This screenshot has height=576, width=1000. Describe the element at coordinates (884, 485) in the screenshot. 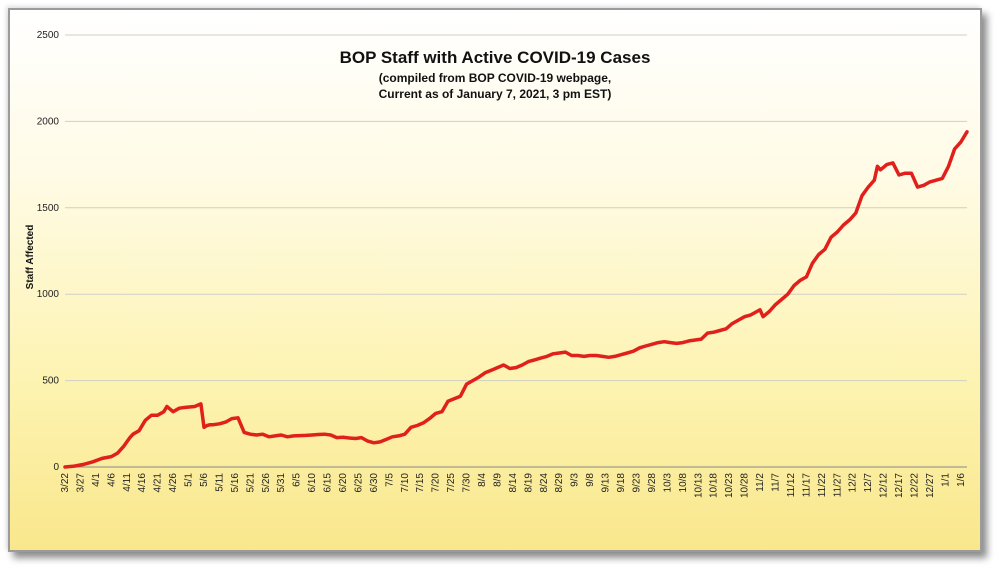

I see `x-tick-label: 12/12` at that location.